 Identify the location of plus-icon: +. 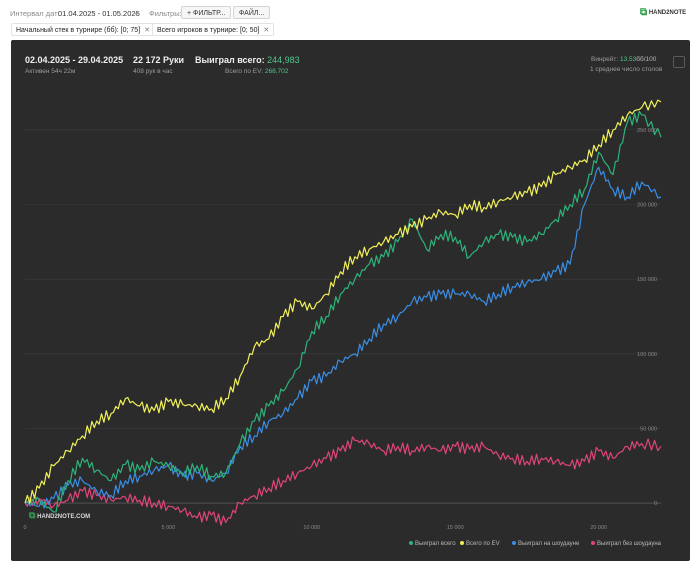
(189, 13).